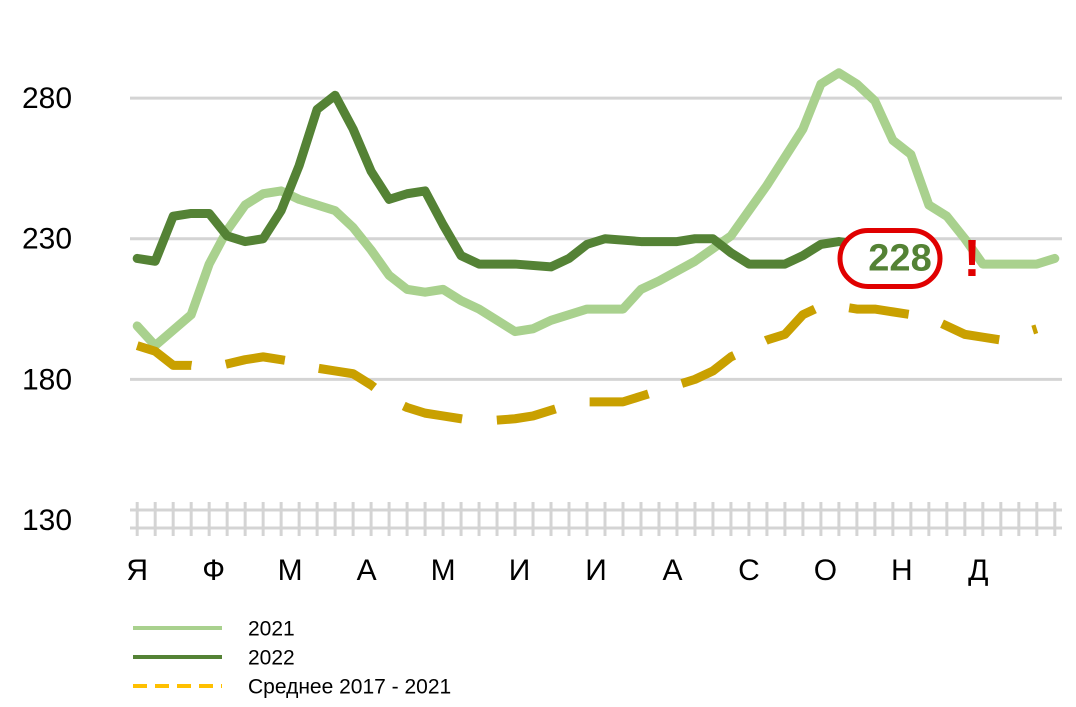  I want to click on x-tick-label: Ф, so click(213, 570).